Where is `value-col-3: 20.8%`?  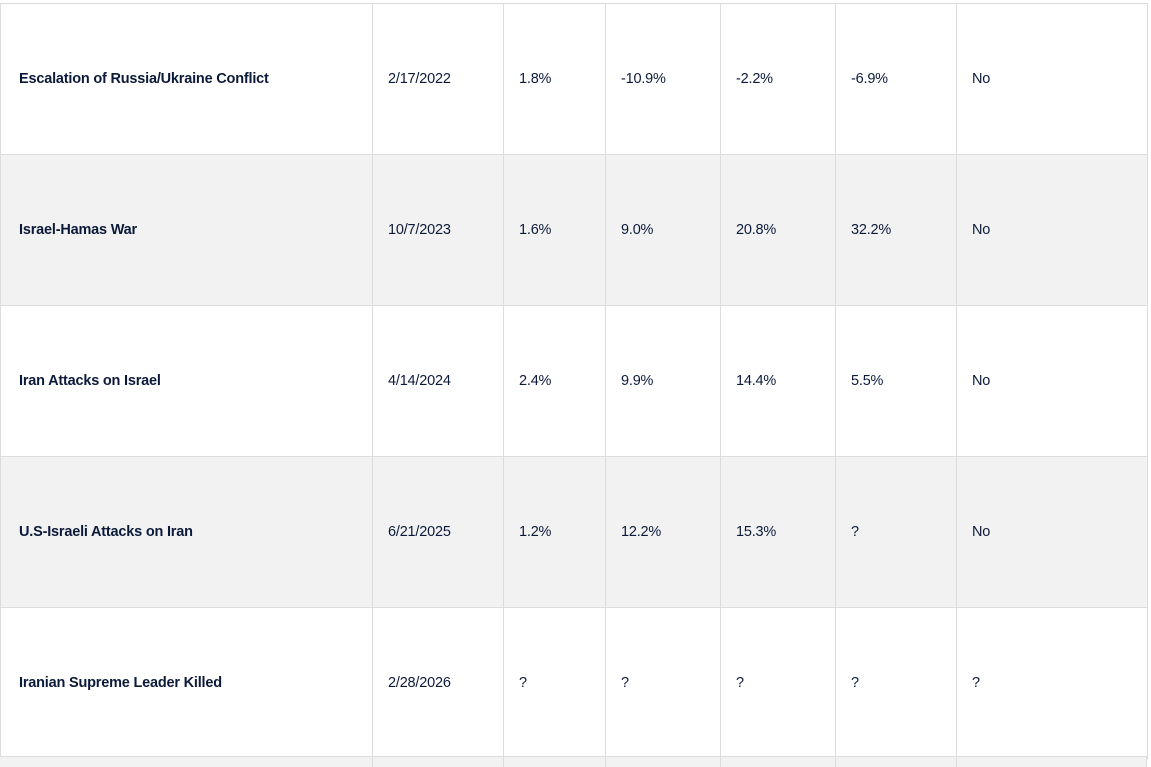
value-col-3: 20.8% is located at coordinates (778, 230).